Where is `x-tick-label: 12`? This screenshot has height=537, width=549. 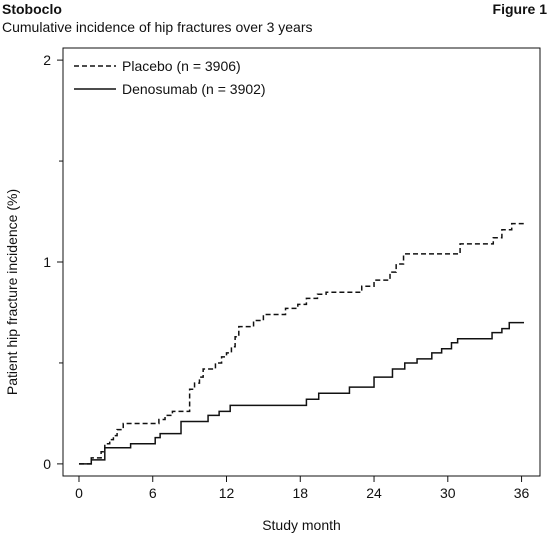
x-tick-label: 12 is located at coordinates (227, 493).